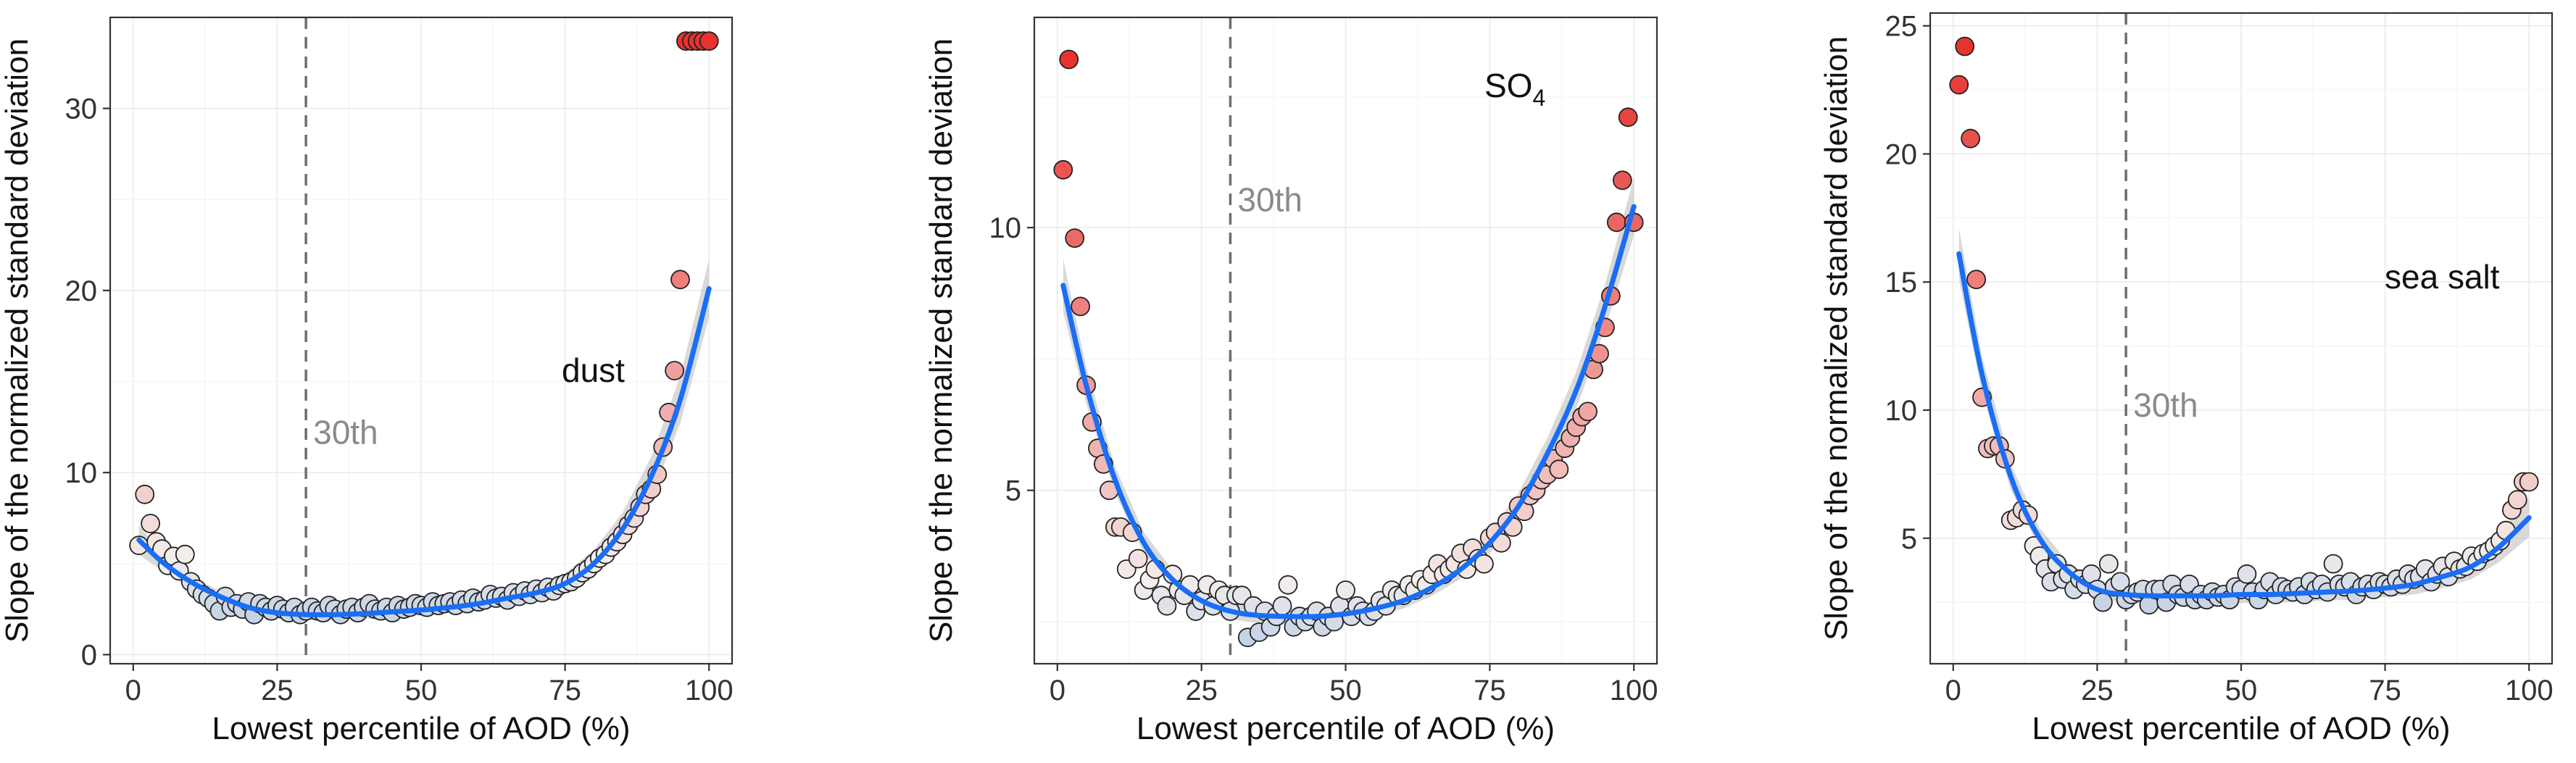  I want to click on species-label-subscript: 4, so click(1538, 98).